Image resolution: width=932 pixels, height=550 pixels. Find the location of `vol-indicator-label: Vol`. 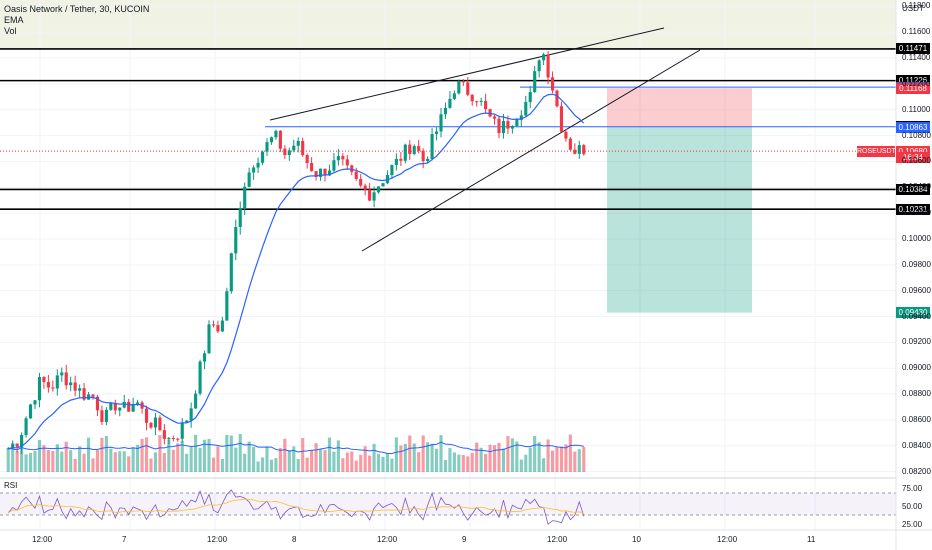

vol-indicator-label: Vol is located at coordinates (10, 31).